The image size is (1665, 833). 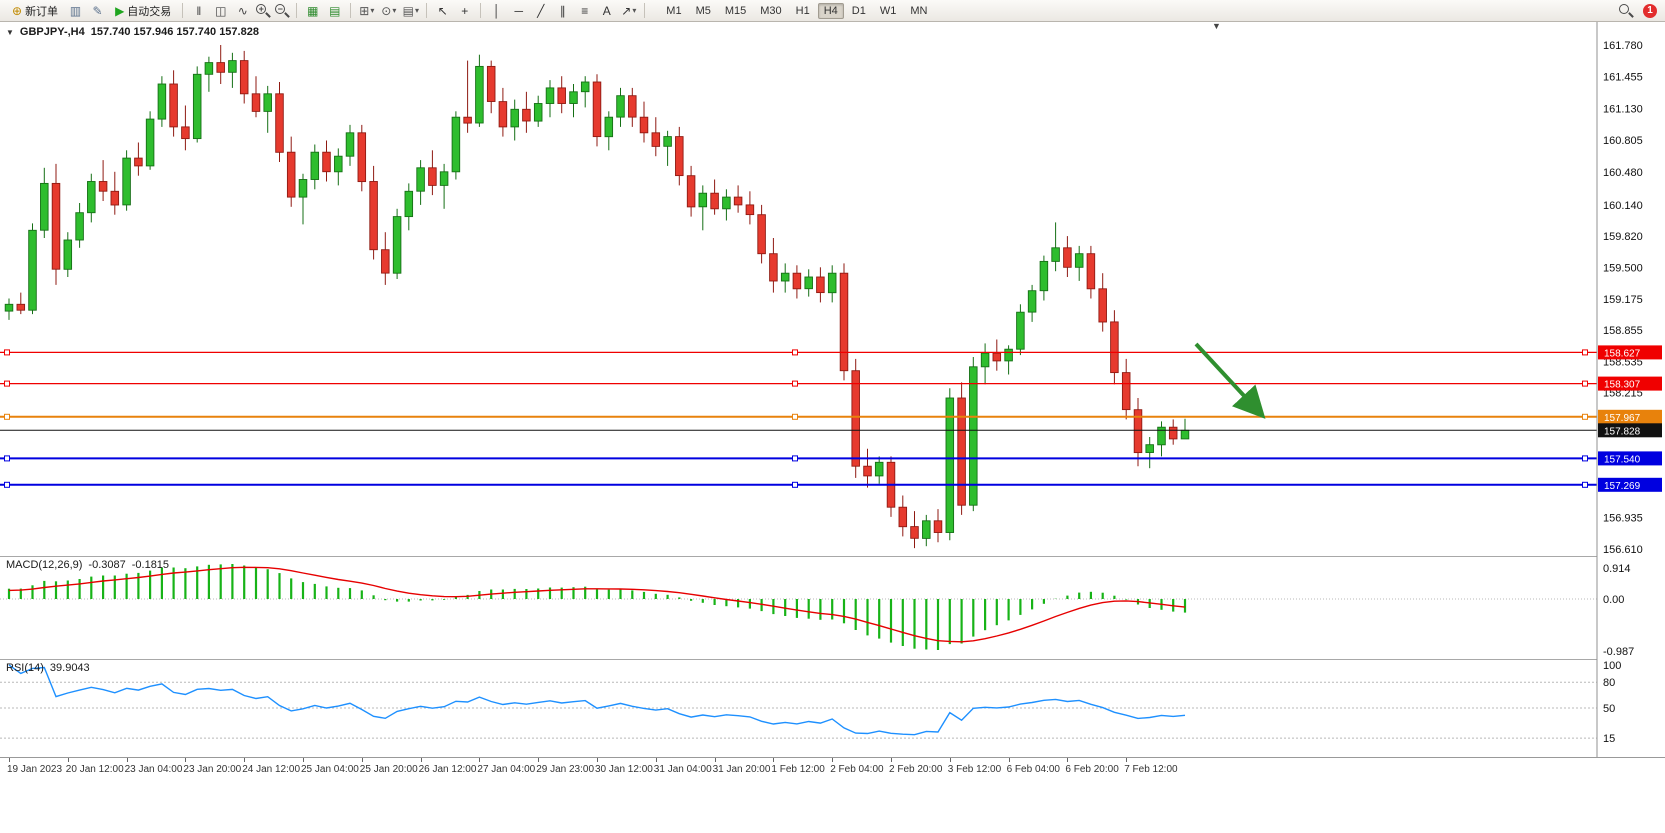 What do you see at coordinates (771, 10) in the screenshot?
I see `timeframe-m30: M30` at bounding box center [771, 10].